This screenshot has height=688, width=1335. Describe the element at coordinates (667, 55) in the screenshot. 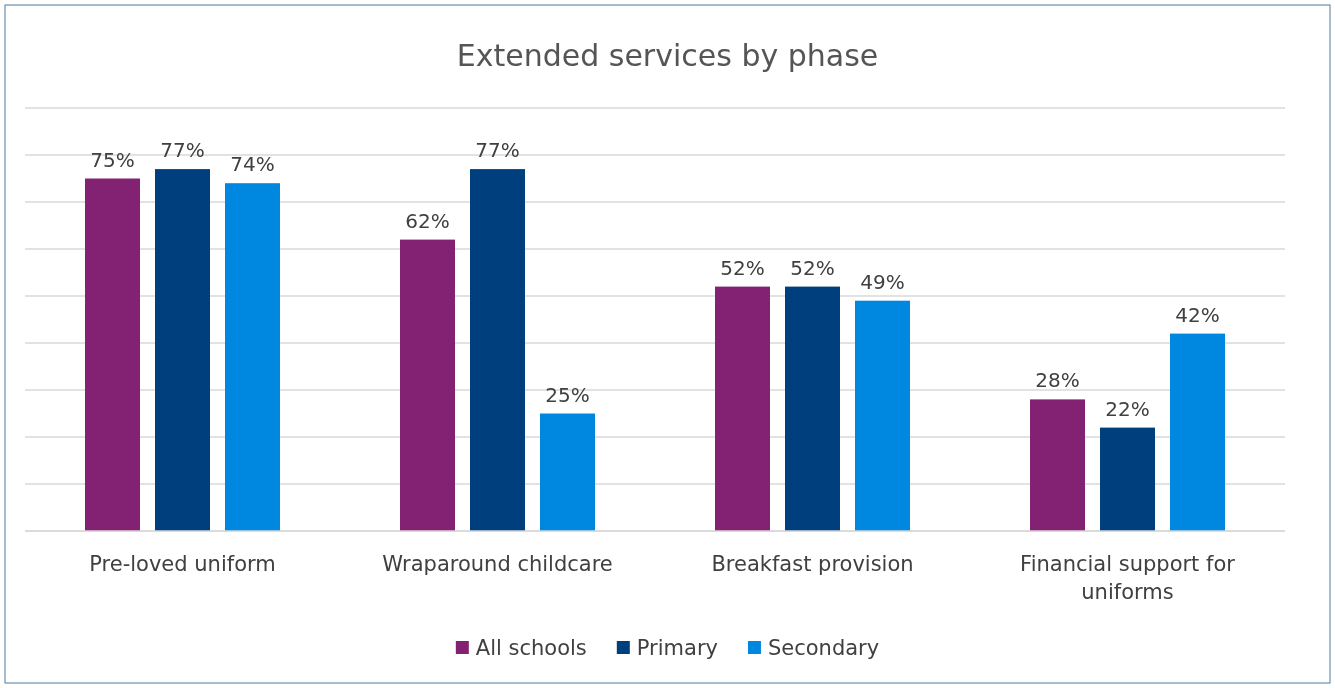

I see `chart-title: Extended services by phase` at that location.